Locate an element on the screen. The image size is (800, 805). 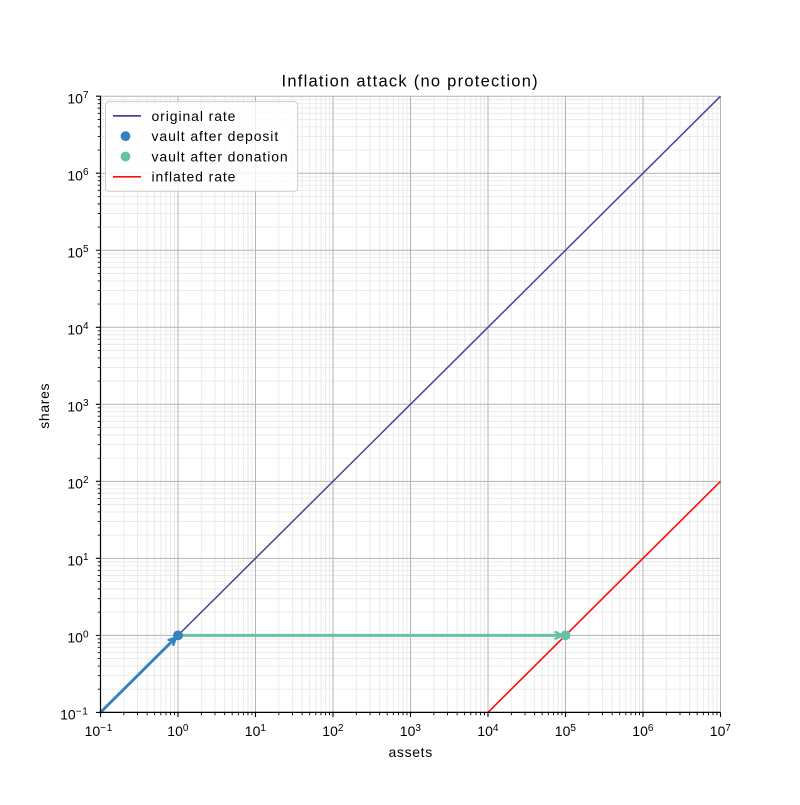
svg-text: inflated rate is located at coordinates (194, 177).